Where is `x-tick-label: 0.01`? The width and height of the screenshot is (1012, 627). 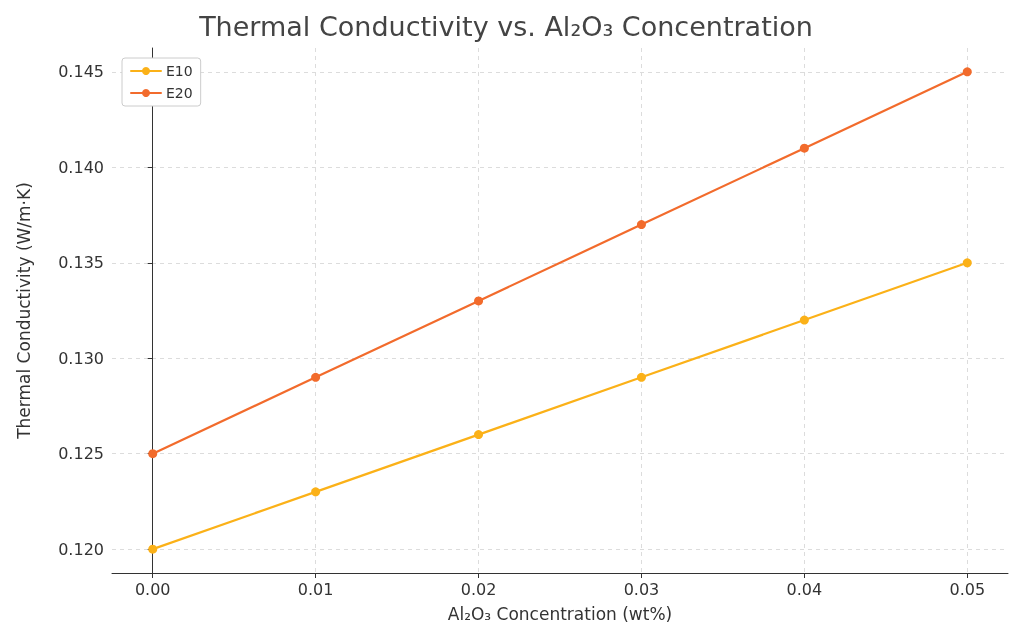 x-tick-label: 0.01 is located at coordinates (315, 589).